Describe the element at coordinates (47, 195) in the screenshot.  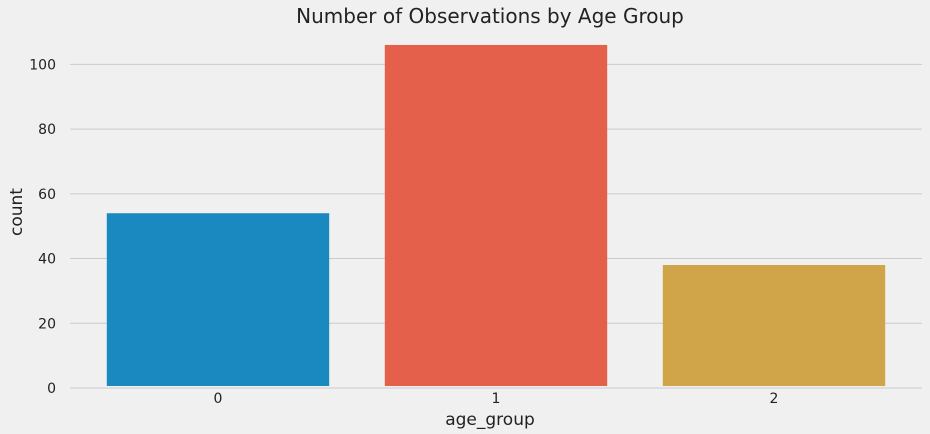
I see `y-tick-label: 60` at that location.